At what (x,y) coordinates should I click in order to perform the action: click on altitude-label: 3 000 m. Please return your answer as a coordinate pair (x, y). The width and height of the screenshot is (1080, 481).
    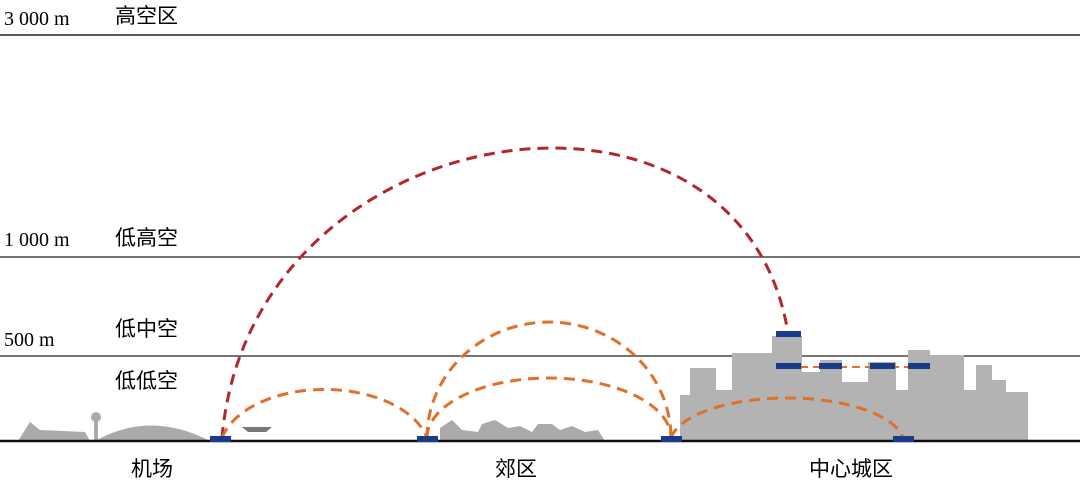
    Looking at the image, I should click on (37, 19).